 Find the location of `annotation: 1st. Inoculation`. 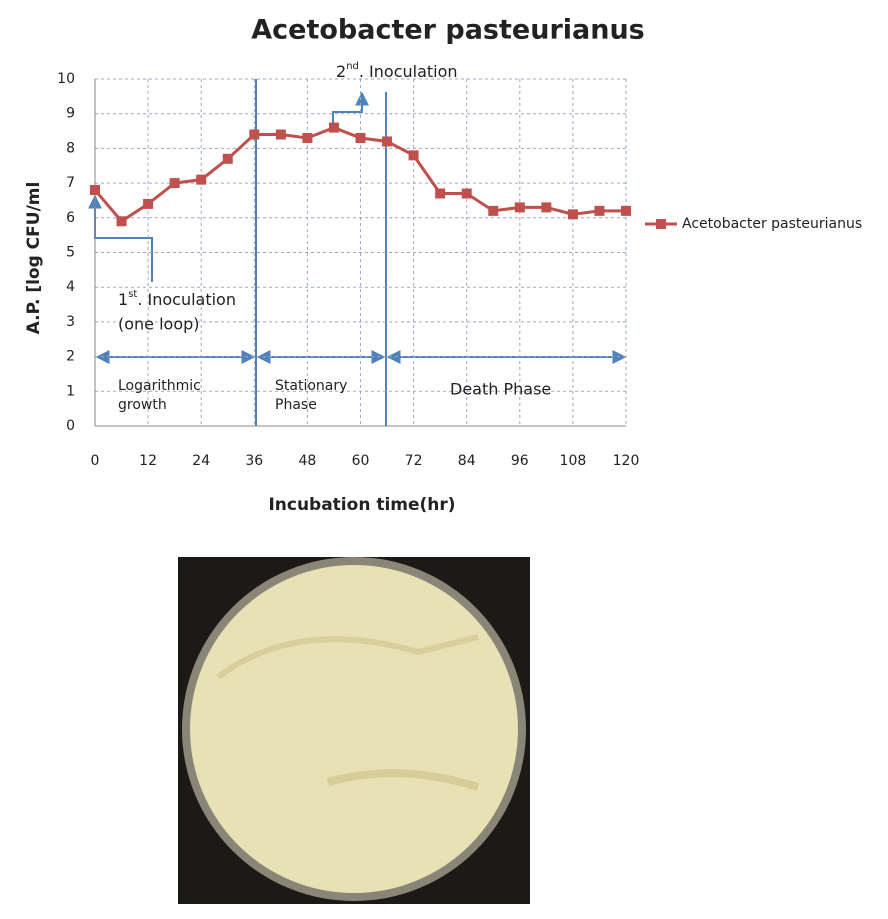

annotation: 1st. Inoculation is located at coordinates (177, 299).